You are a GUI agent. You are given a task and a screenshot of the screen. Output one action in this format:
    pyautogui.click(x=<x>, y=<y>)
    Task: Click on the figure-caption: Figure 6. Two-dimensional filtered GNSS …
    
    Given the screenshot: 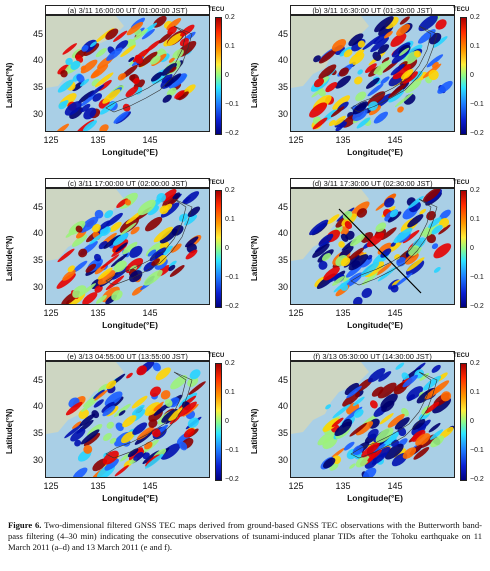 What is the action you would take?
    pyautogui.click(x=245, y=536)
    